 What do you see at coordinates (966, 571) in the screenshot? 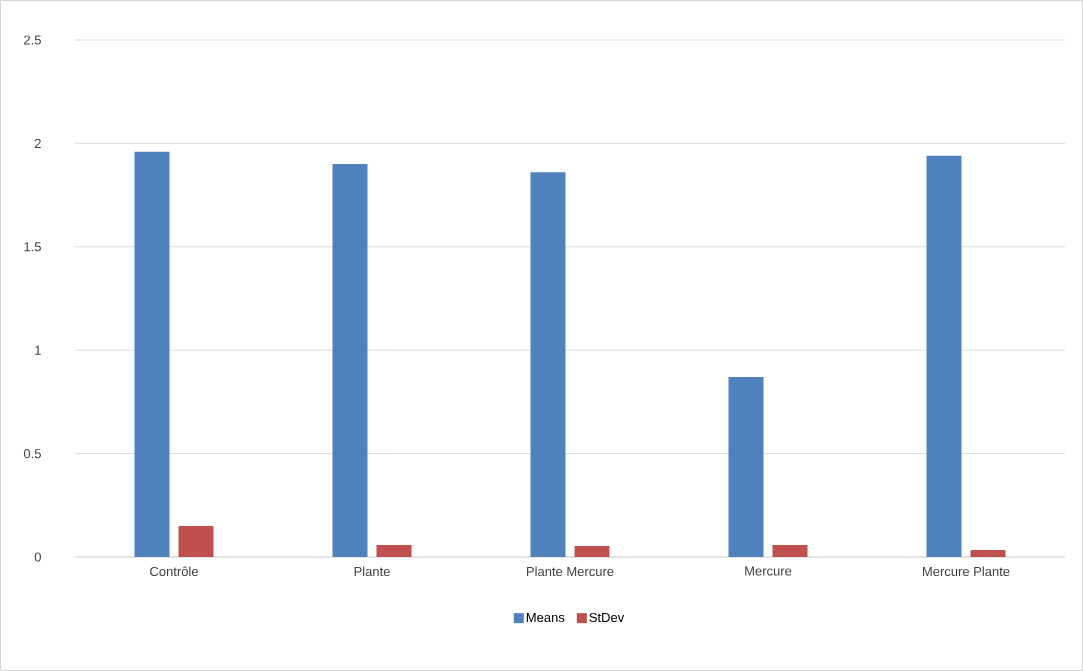
I see `x-tick-label: Mercure Plante` at bounding box center [966, 571].